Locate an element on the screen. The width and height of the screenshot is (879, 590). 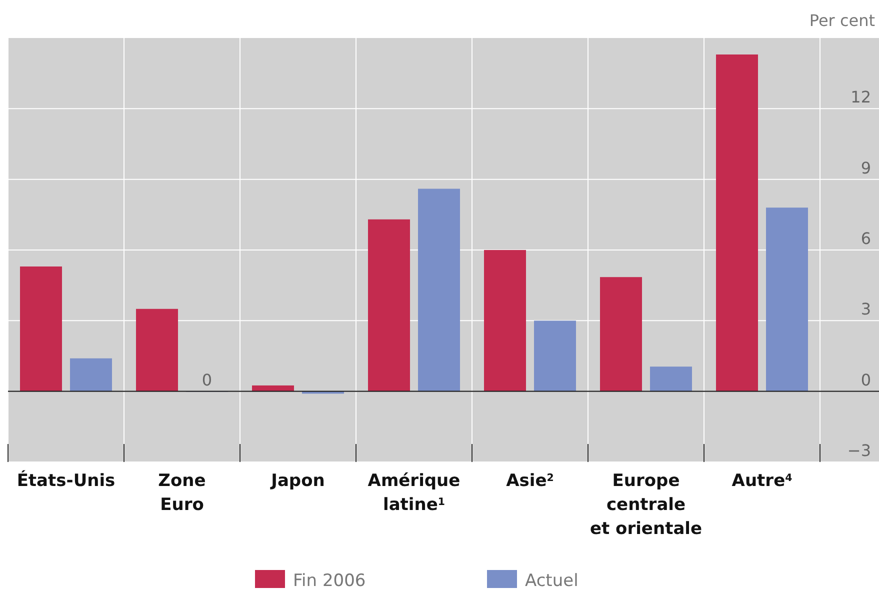
y-tick-label: 3 is located at coordinates (865, 309).